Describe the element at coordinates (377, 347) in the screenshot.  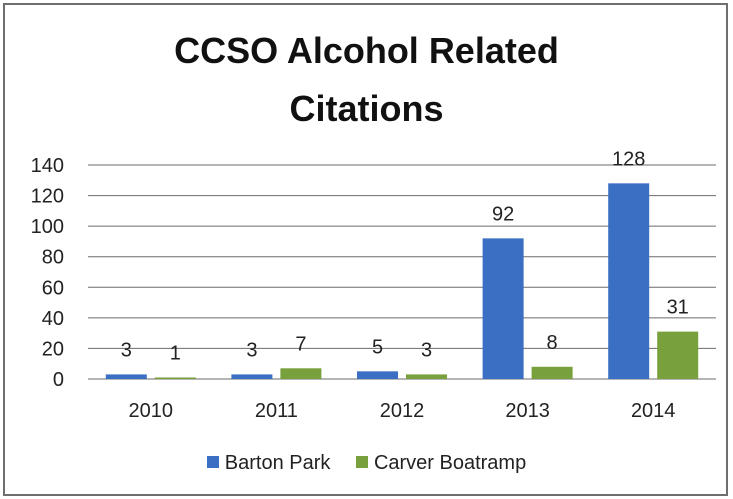
I see `data-label: 5` at that location.